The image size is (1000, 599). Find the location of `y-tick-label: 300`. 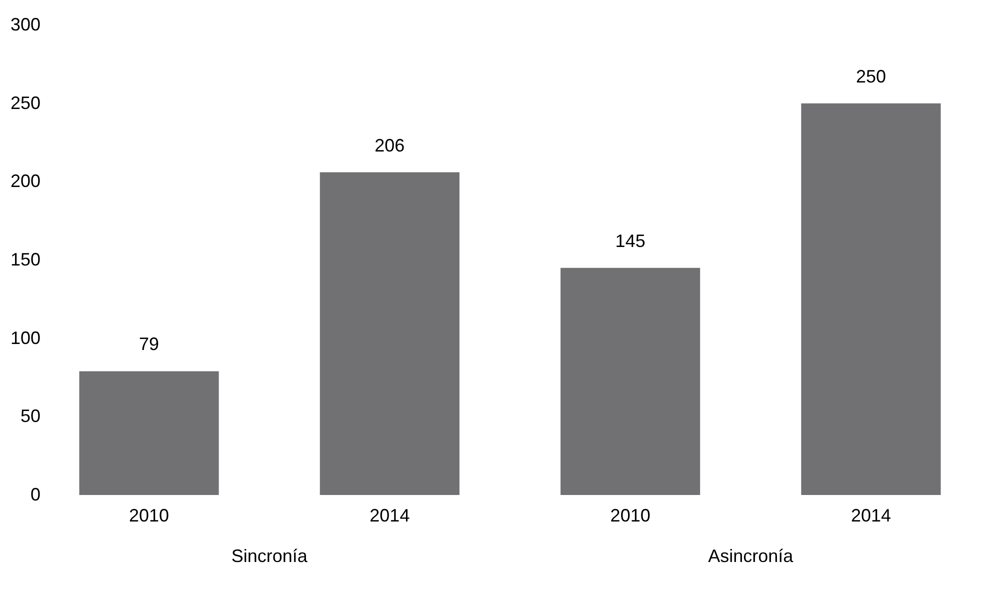

y-tick-label: 300 is located at coordinates (25, 24).